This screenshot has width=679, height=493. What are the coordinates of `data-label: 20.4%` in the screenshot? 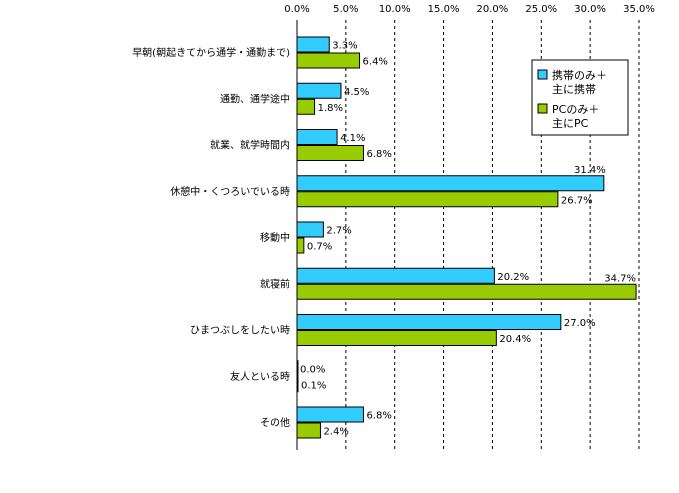 It's located at (515, 339).